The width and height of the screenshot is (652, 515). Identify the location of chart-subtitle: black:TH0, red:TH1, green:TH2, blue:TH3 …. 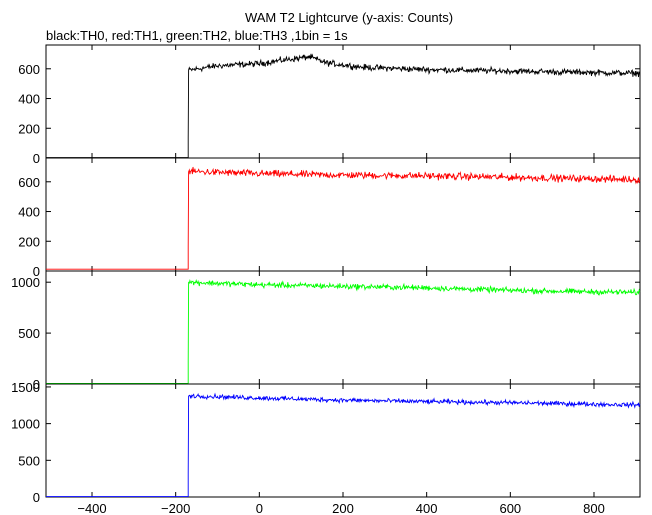
(197, 35).